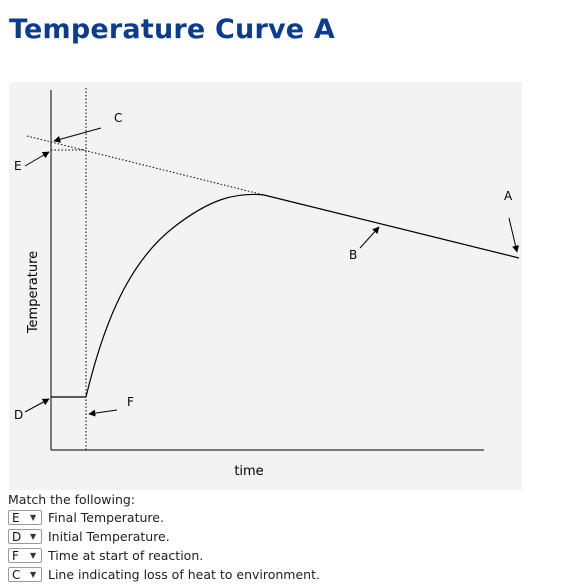  What do you see at coordinates (145, 165) in the screenshot?
I see `extrapolated-cooling-line` at bounding box center [145, 165].